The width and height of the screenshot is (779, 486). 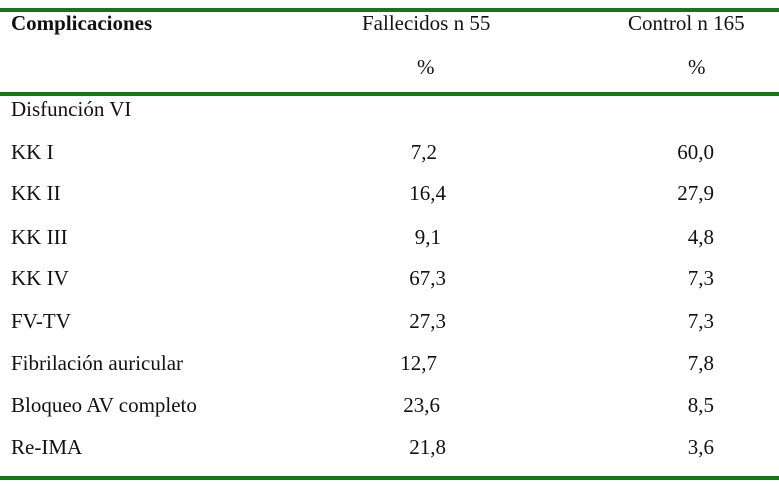 I want to click on bottom-rule, so click(x=389, y=478).